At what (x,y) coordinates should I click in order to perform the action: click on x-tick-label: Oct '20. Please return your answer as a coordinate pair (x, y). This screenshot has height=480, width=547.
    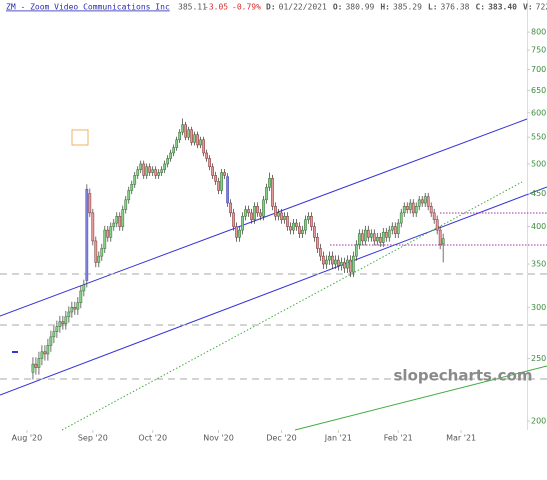
    Looking at the image, I should click on (152, 438).